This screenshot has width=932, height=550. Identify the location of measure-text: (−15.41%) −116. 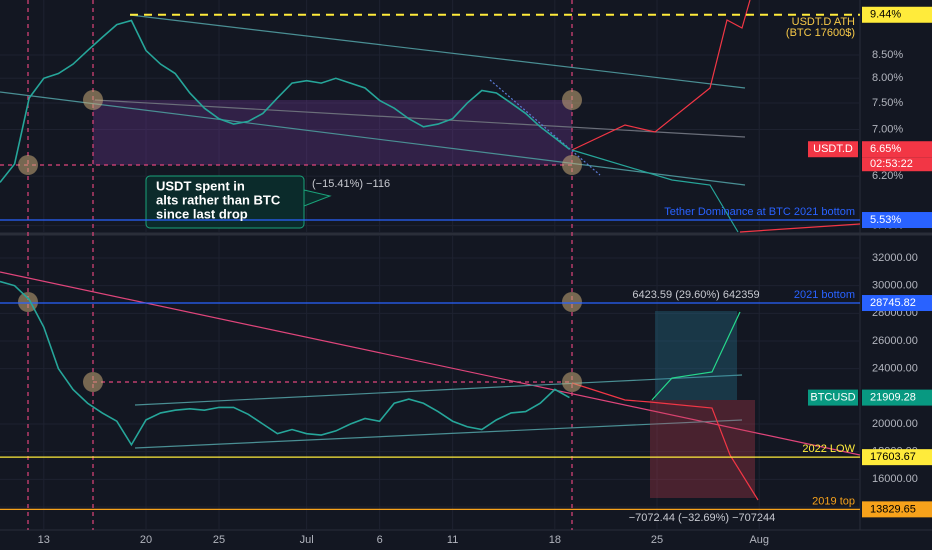
(351, 184).